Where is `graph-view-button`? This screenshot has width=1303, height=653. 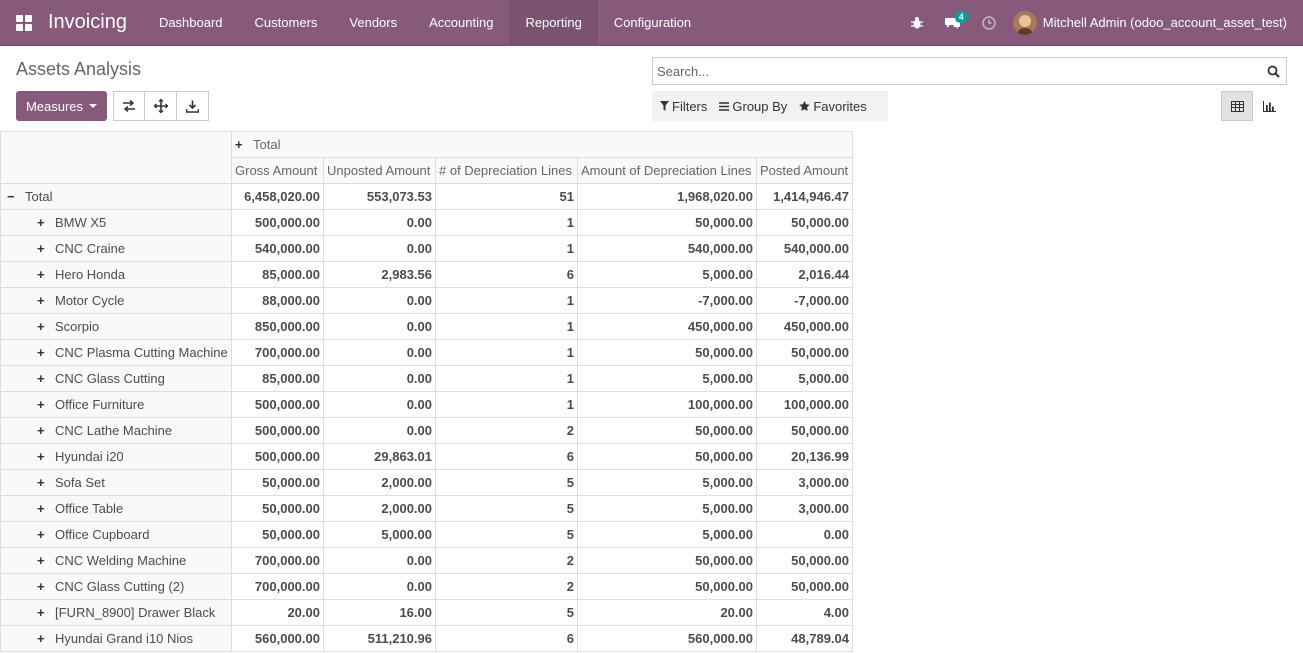
graph-view-button is located at coordinates (1269, 106).